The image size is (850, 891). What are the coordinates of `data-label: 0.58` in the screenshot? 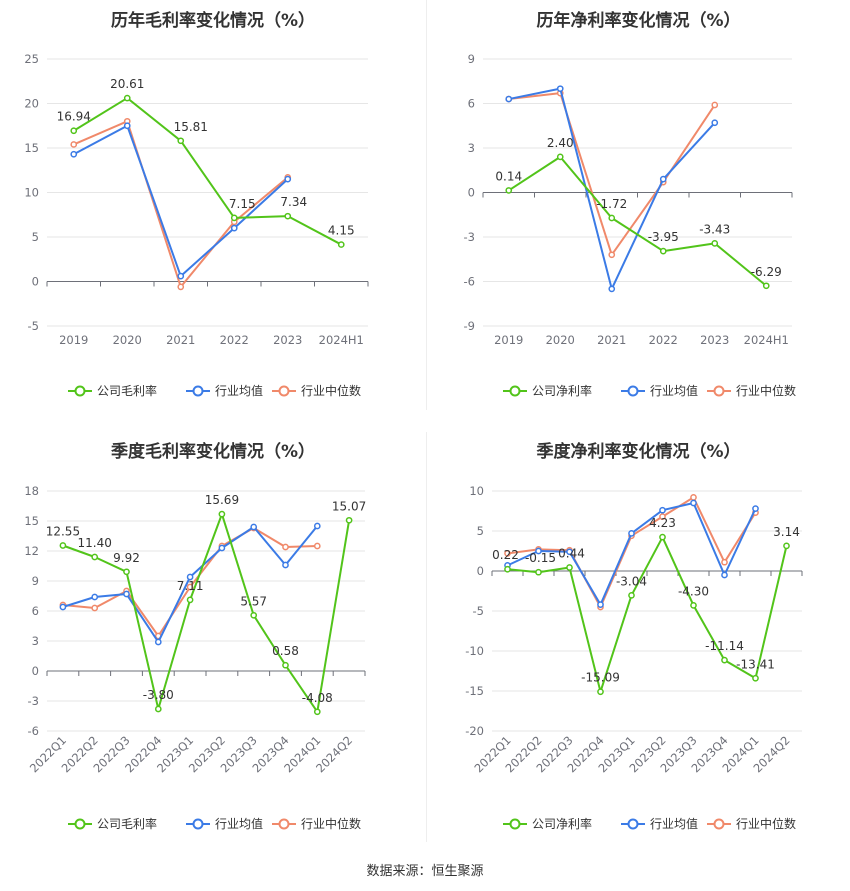 It's located at (285, 651).